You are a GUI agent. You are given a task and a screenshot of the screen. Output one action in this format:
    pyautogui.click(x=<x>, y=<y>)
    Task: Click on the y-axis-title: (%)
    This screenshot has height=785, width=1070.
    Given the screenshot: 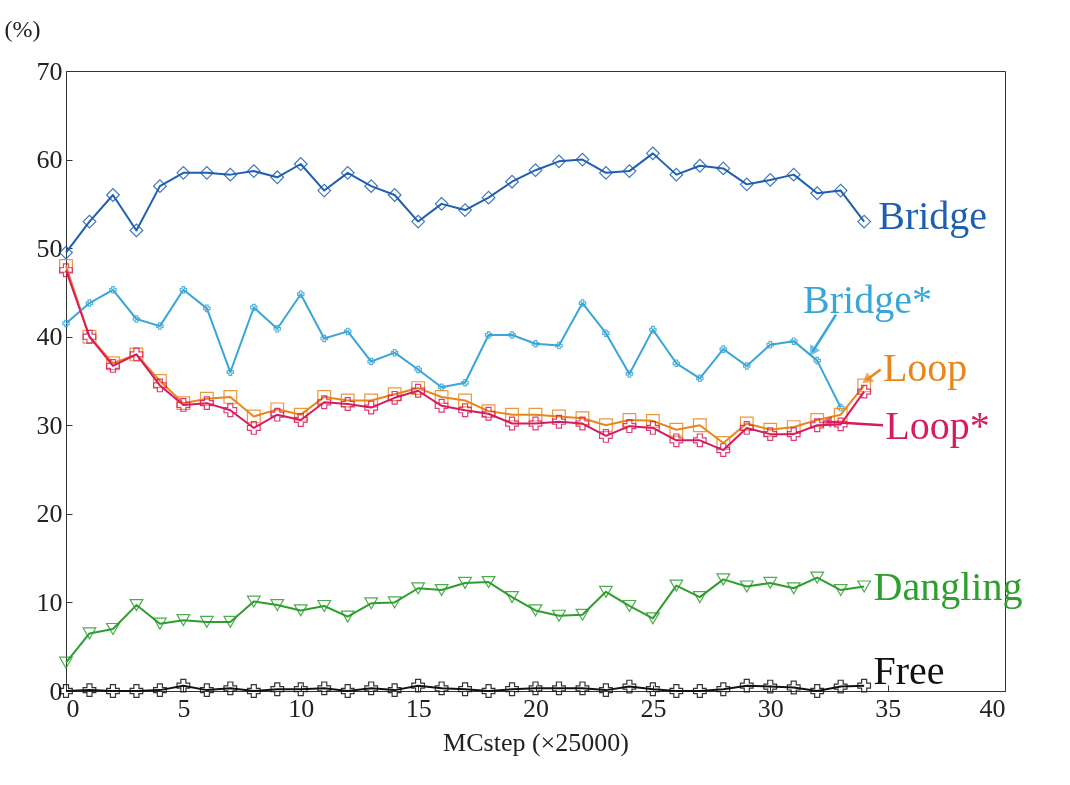 What is the action you would take?
    pyautogui.click(x=22, y=28)
    